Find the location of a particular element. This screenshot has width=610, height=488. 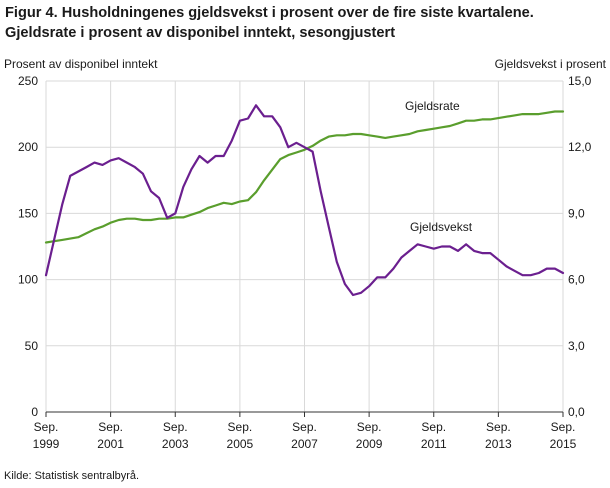

left-tick-label: 250 is located at coordinates (28, 81).